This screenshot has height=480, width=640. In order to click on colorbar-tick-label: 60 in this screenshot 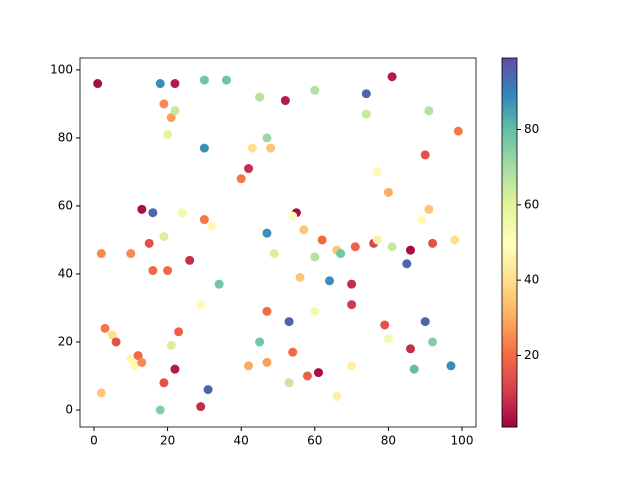, I will do `click(531, 204)`.